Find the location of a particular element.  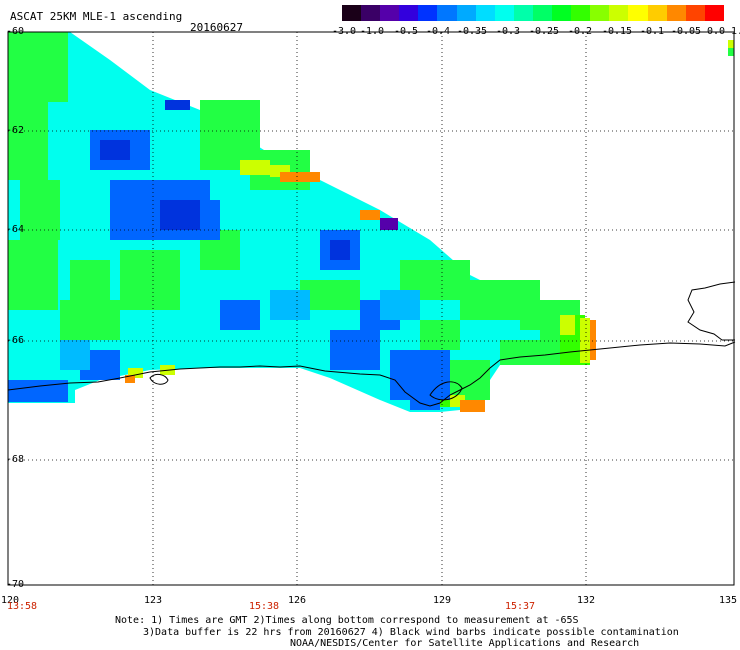

colorbar is located at coordinates (533, 13).